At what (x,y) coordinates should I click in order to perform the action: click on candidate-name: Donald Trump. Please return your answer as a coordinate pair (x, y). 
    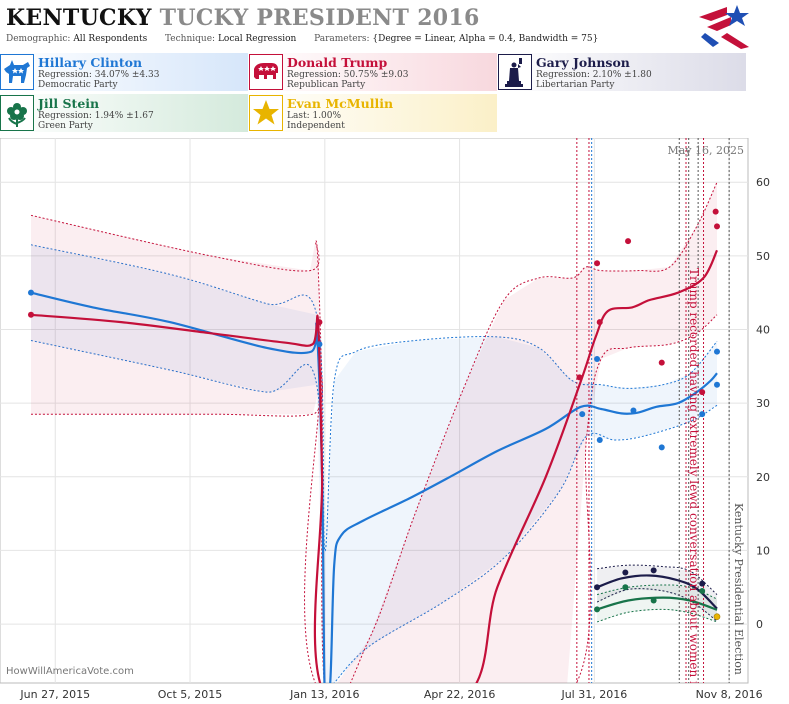
    Looking at the image, I should click on (337, 62).